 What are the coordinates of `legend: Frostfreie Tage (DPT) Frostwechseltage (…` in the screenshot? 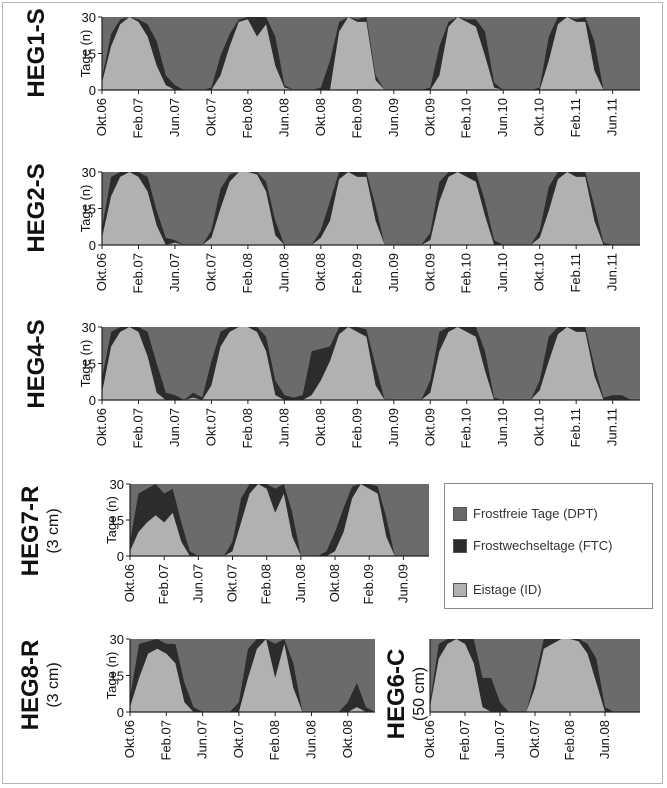 It's located at (548, 546).